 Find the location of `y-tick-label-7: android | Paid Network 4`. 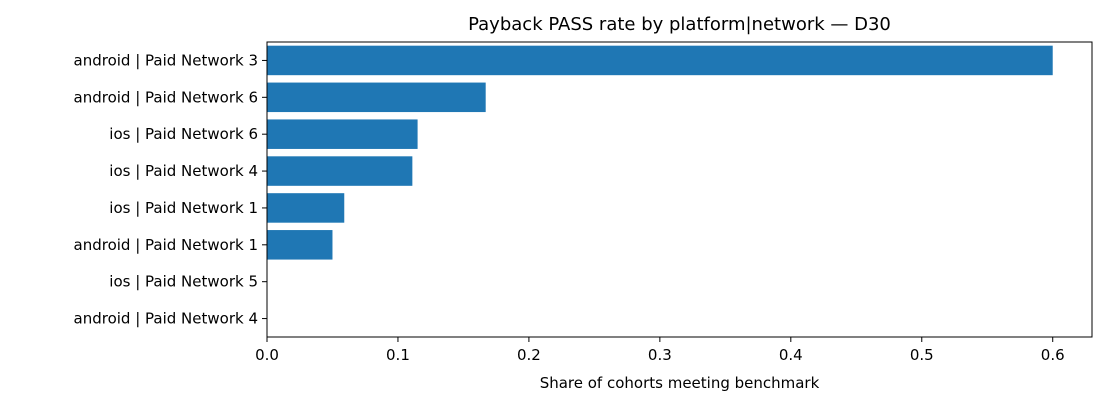

y-tick-label-7: android | Paid Network 4 is located at coordinates (166, 319).